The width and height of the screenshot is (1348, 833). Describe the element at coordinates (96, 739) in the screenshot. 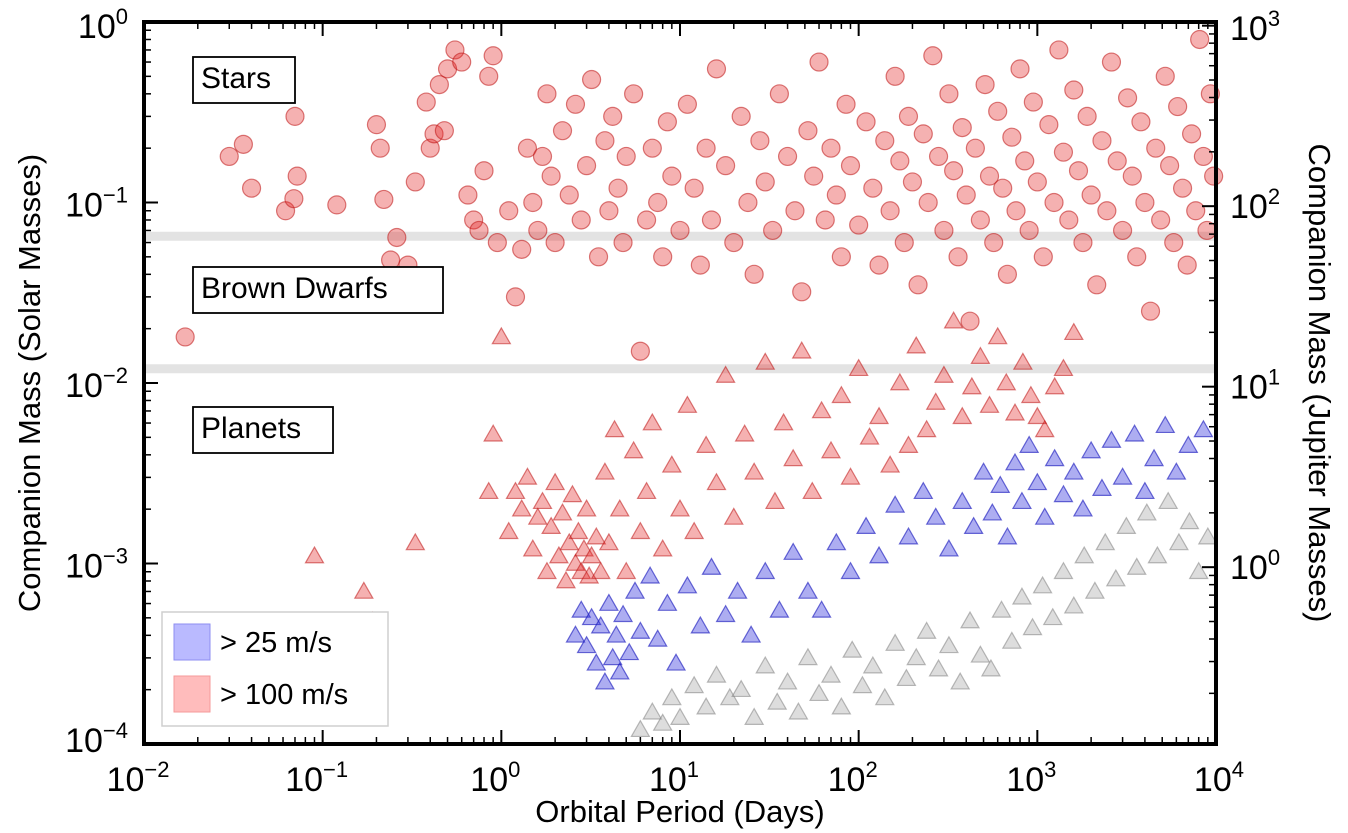

I see `y-tick-label-0: 10⁻⁴` at that location.